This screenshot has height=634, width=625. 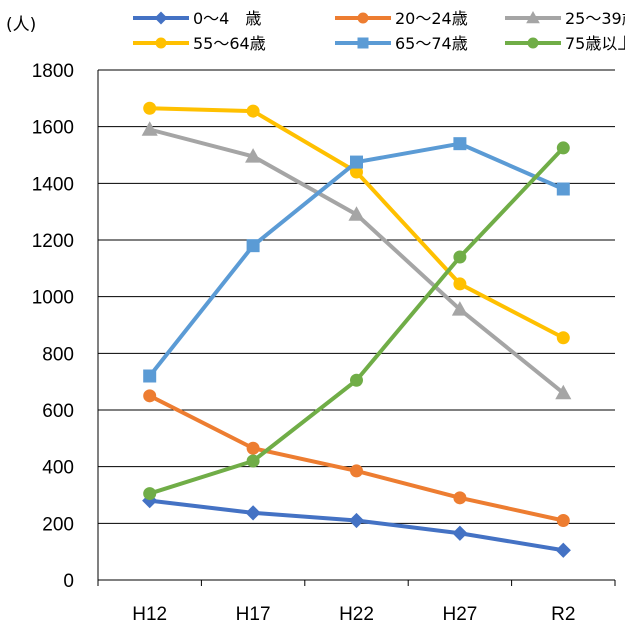 I want to click on legend-item: 75歳以上, so click(x=565, y=43).